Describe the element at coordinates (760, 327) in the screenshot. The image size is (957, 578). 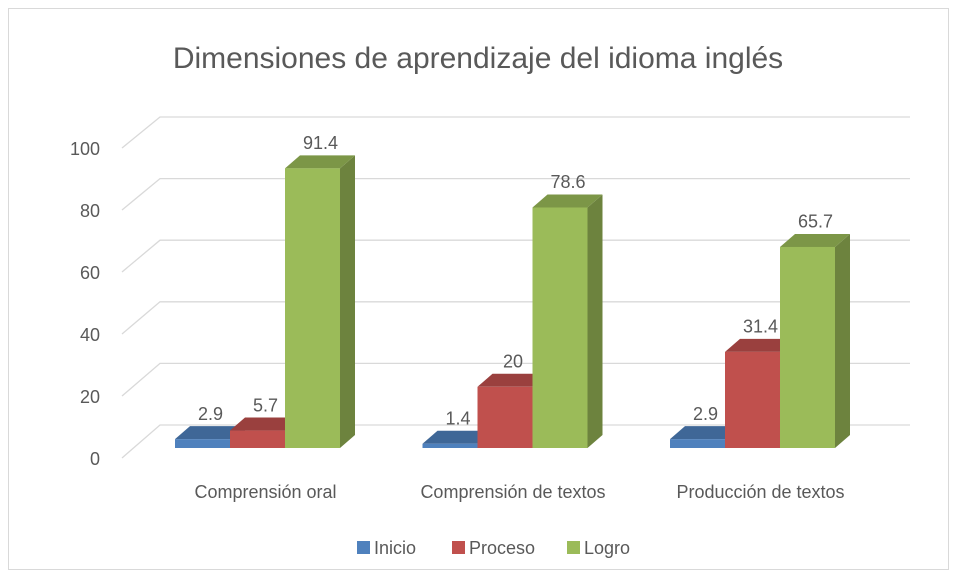
I see `data-label: 31.4` at that location.